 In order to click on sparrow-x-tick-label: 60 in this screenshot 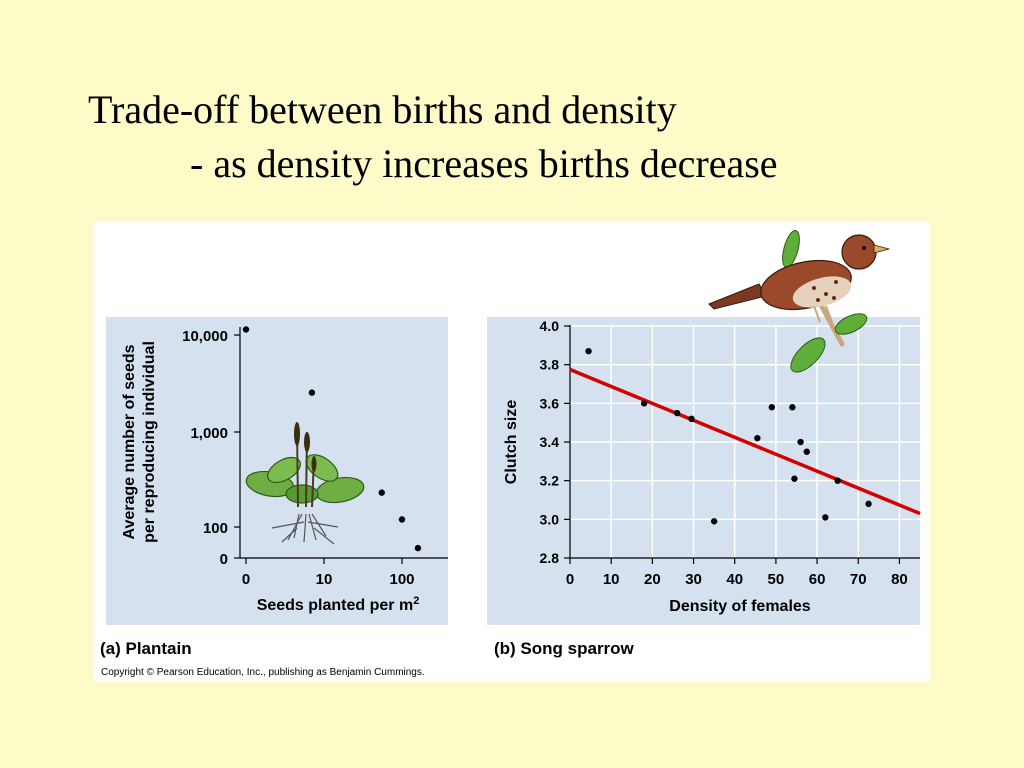, I will do `click(817, 579)`.